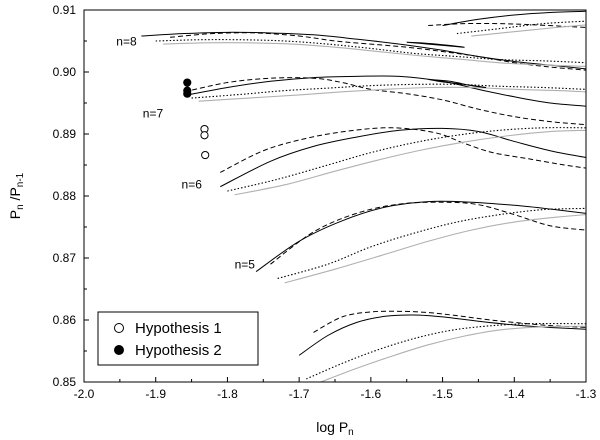 Image resolution: width=600 pixels, height=440 pixels. What do you see at coordinates (227, 394) in the screenshot?
I see `x-tick-label: -1.8` at bounding box center [227, 394].